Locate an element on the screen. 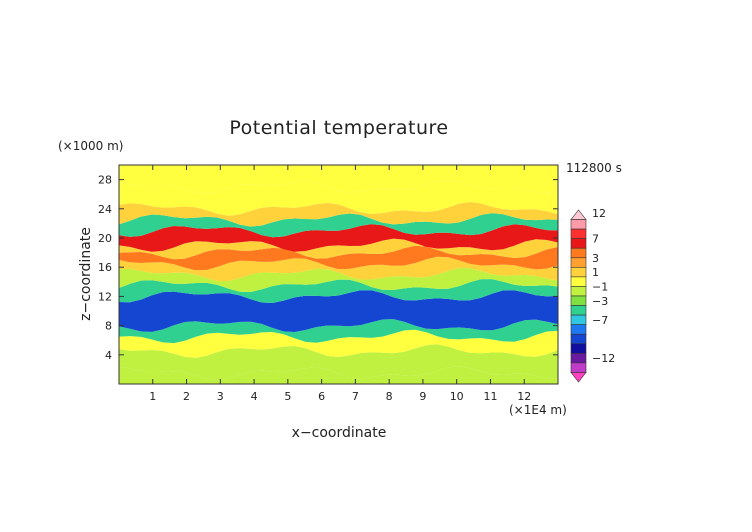  y-tick-label: 12 is located at coordinates (105, 296).